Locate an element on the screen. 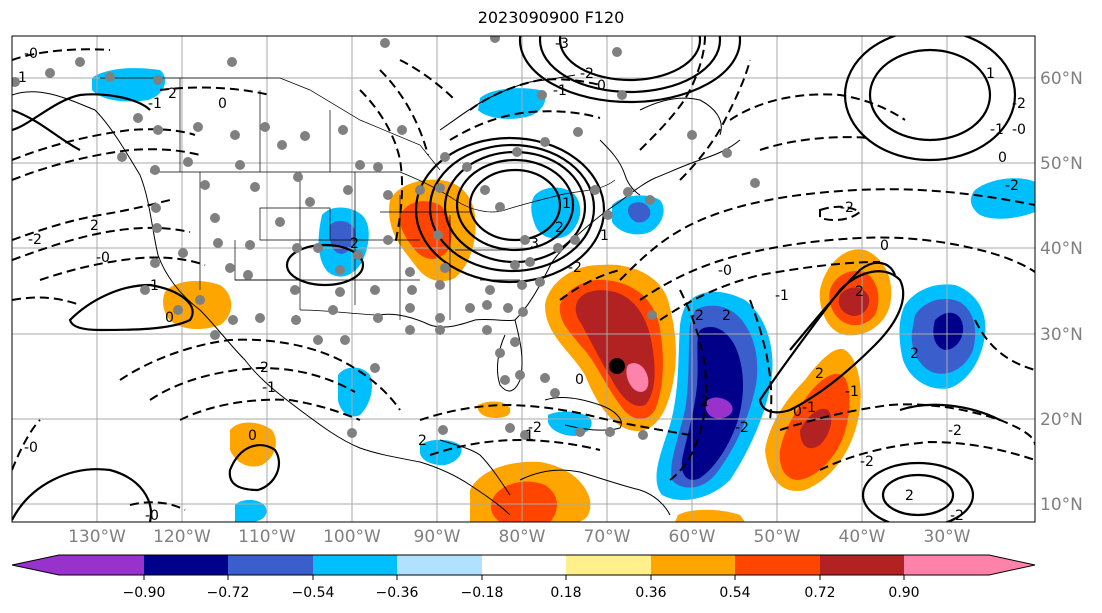 The height and width of the screenshot is (613, 1102). contour-label: -3 is located at coordinates (562, 44).